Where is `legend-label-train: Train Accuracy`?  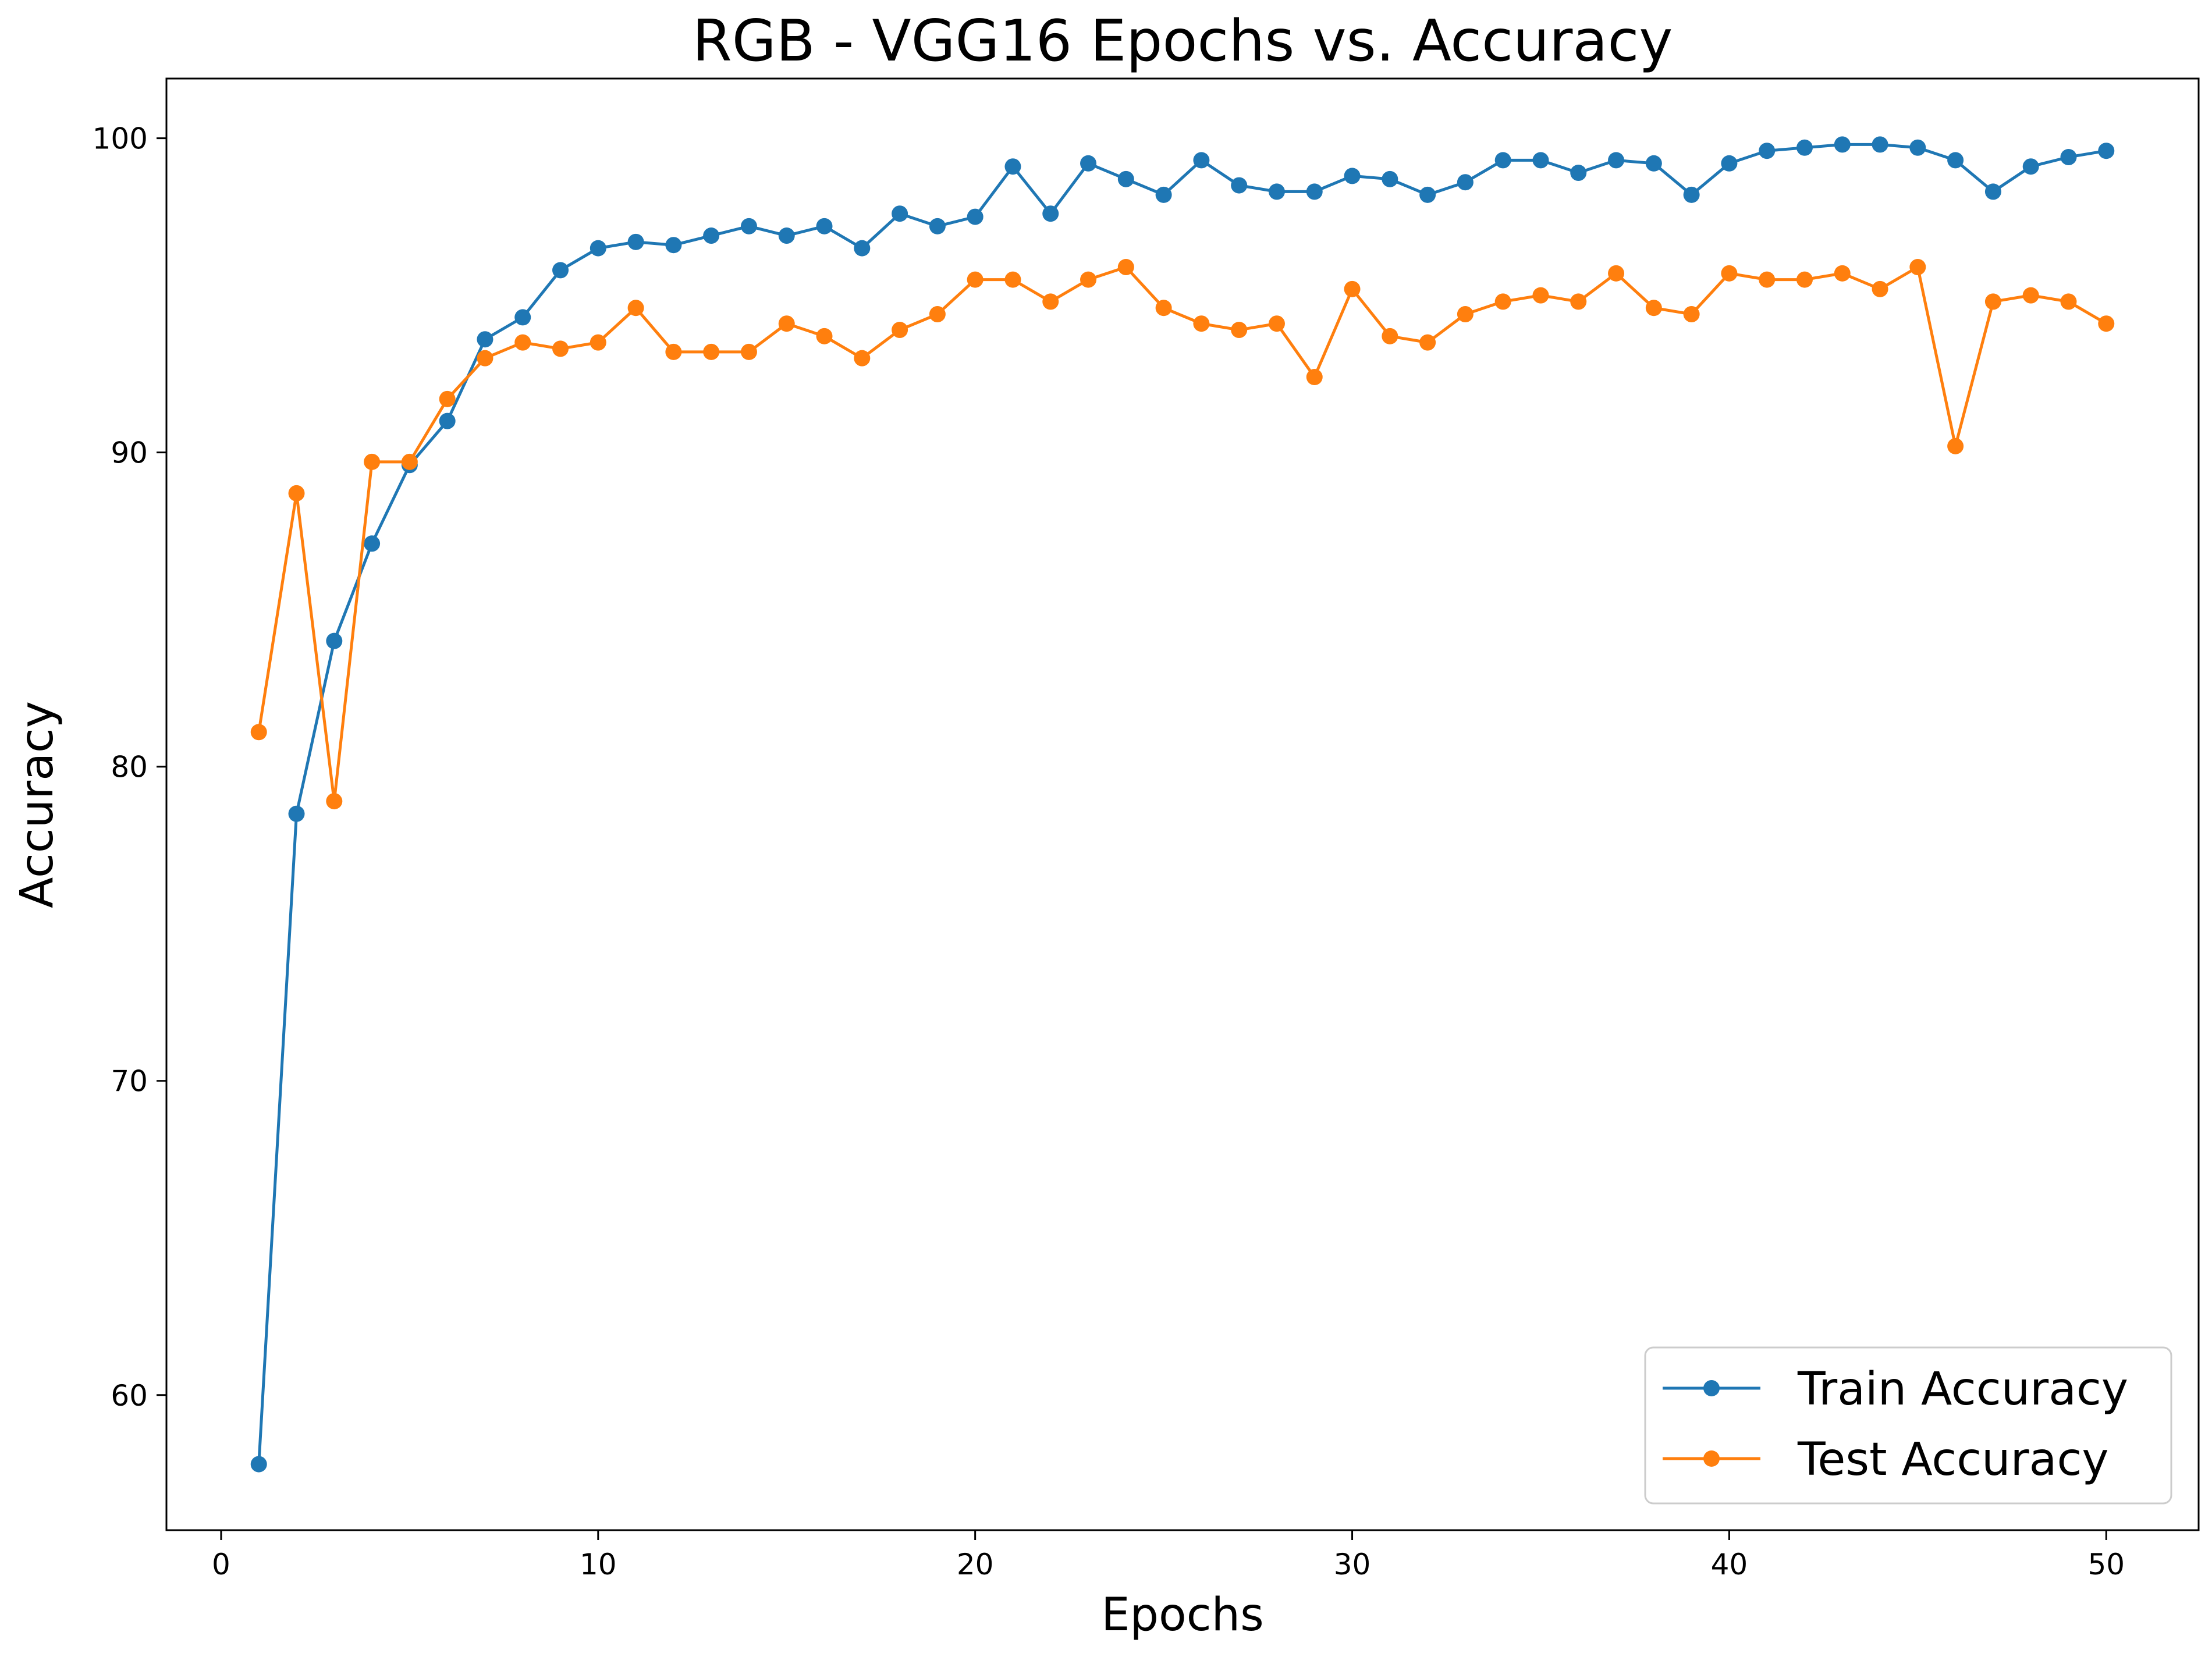
legend-label-train: Train Accuracy is located at coordinates (1962, 1389).